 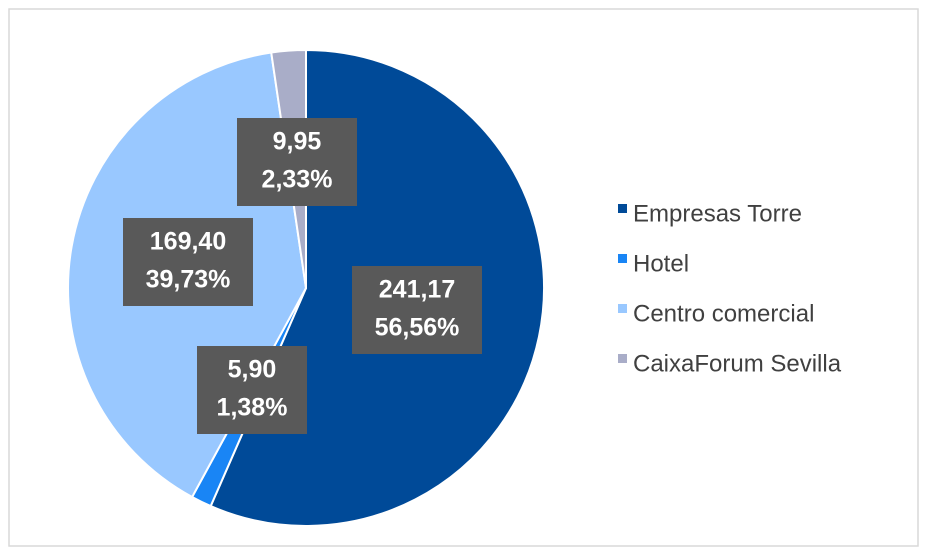 I want to click on legend-label: Centro comercial, so click(x=723, y=313).